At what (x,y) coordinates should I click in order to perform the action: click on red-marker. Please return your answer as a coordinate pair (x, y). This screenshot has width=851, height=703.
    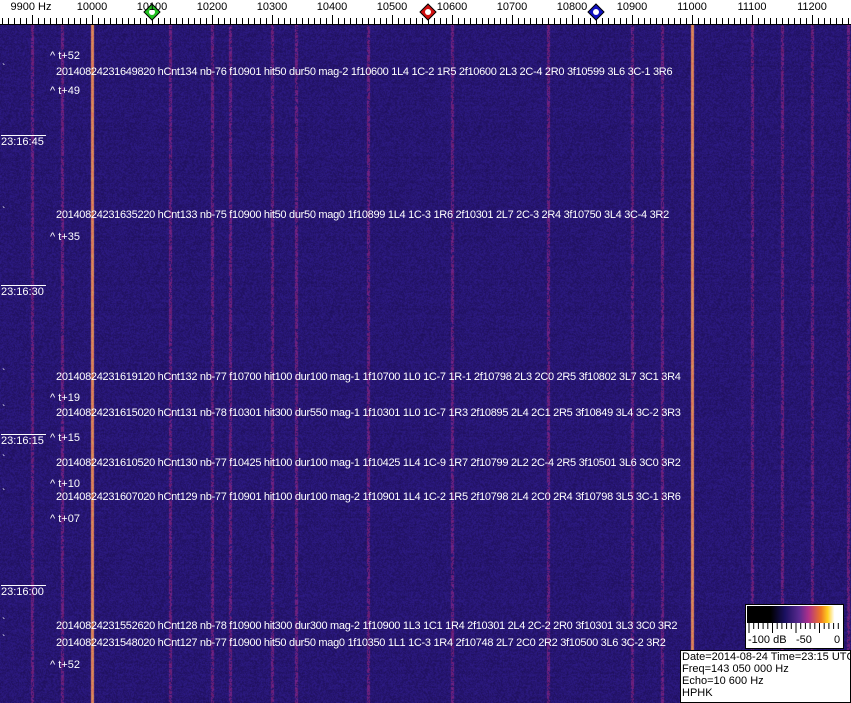
    Looking at the image, I should click on (428, 12).